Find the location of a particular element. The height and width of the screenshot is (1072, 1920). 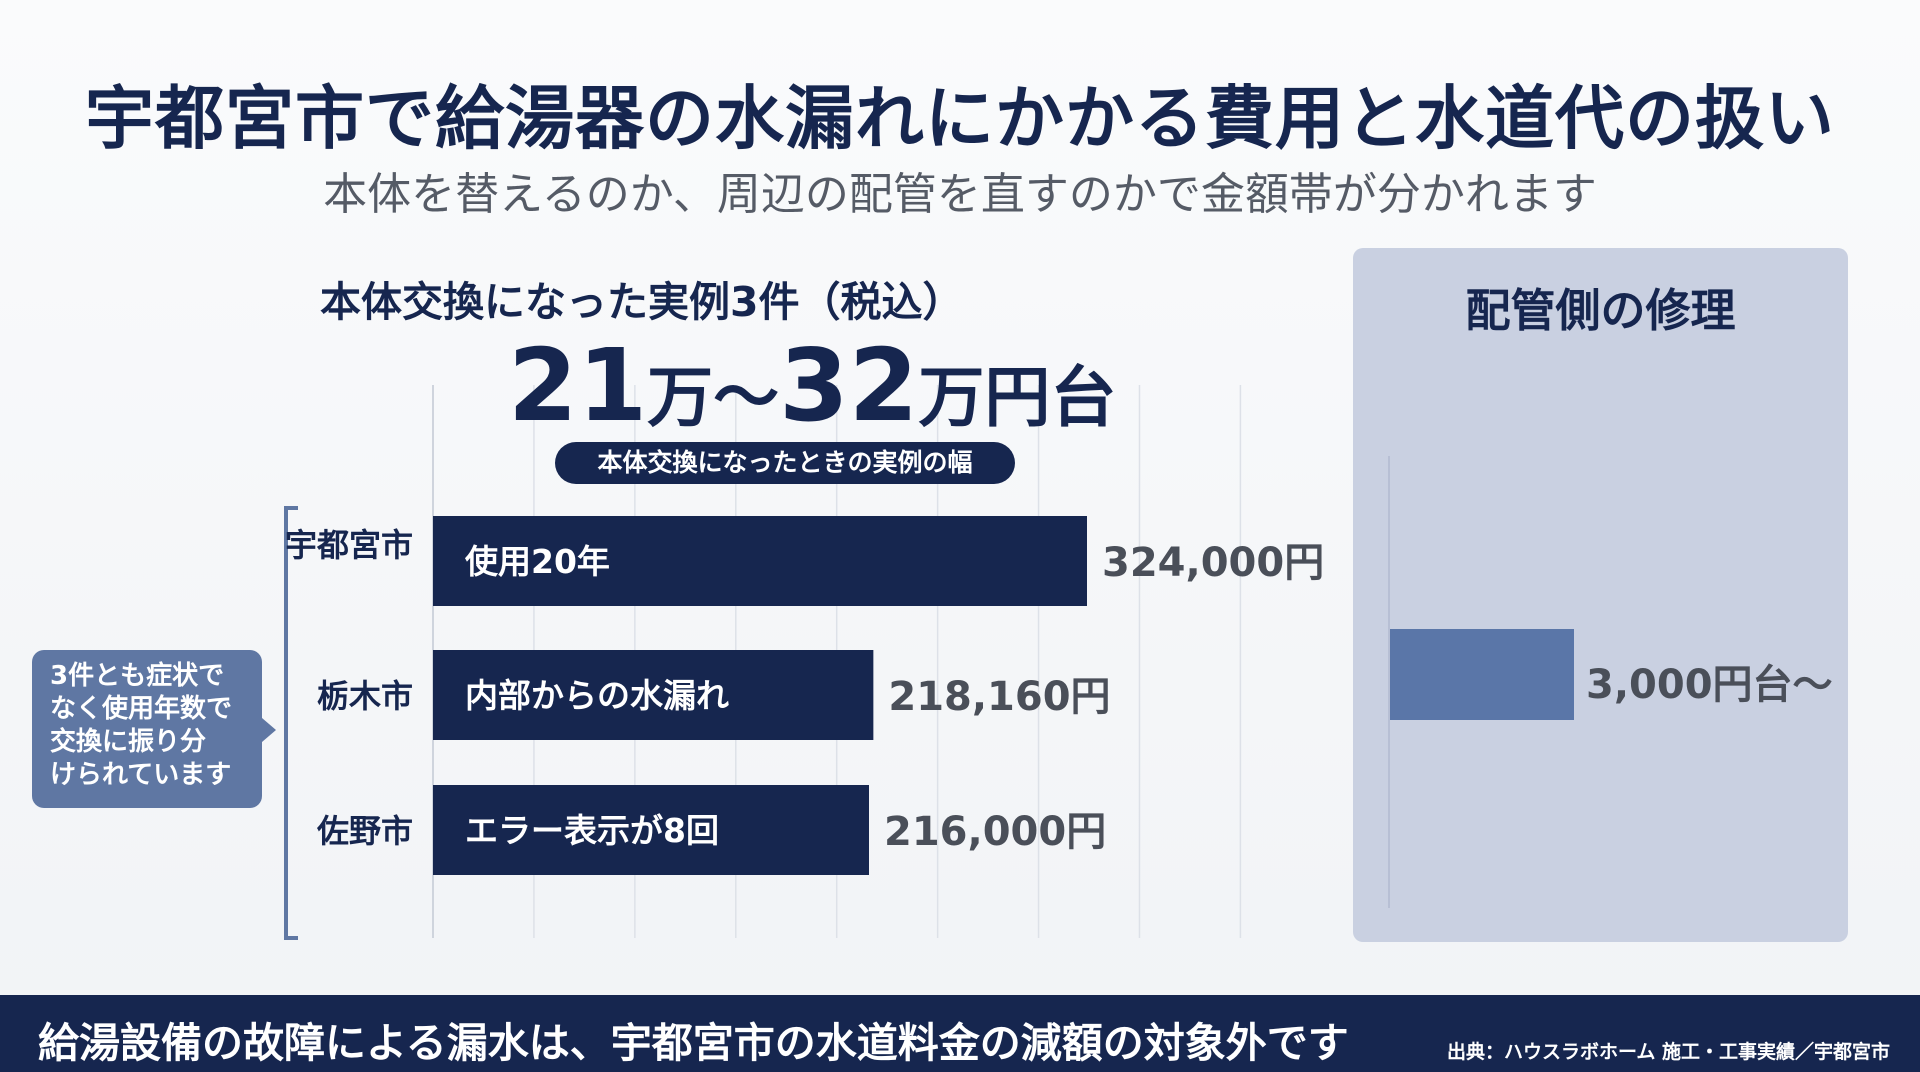

value-label: 216,000円 is located at coordinates (995, 832).